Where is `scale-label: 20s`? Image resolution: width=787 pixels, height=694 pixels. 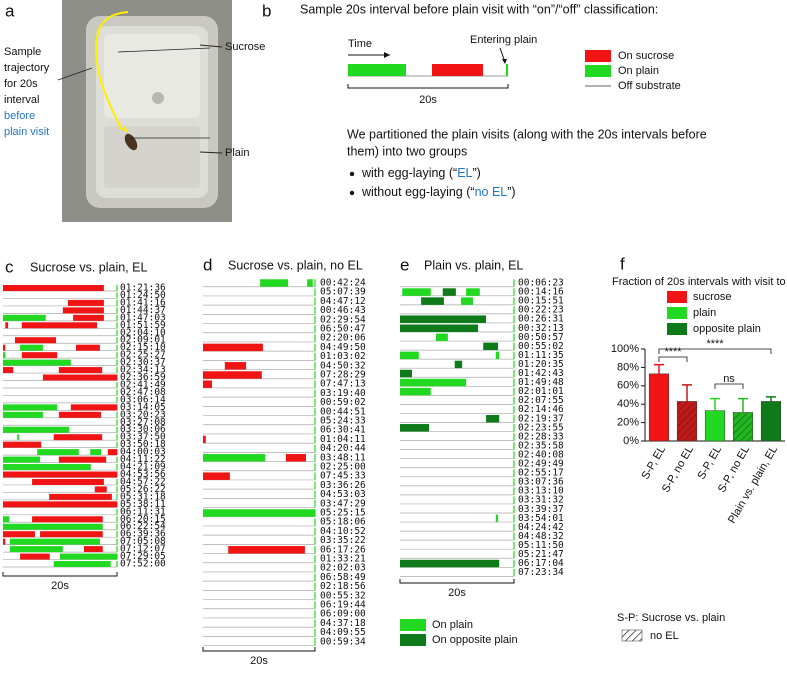
scale-label: 20s is located at coordinates (259, 661).